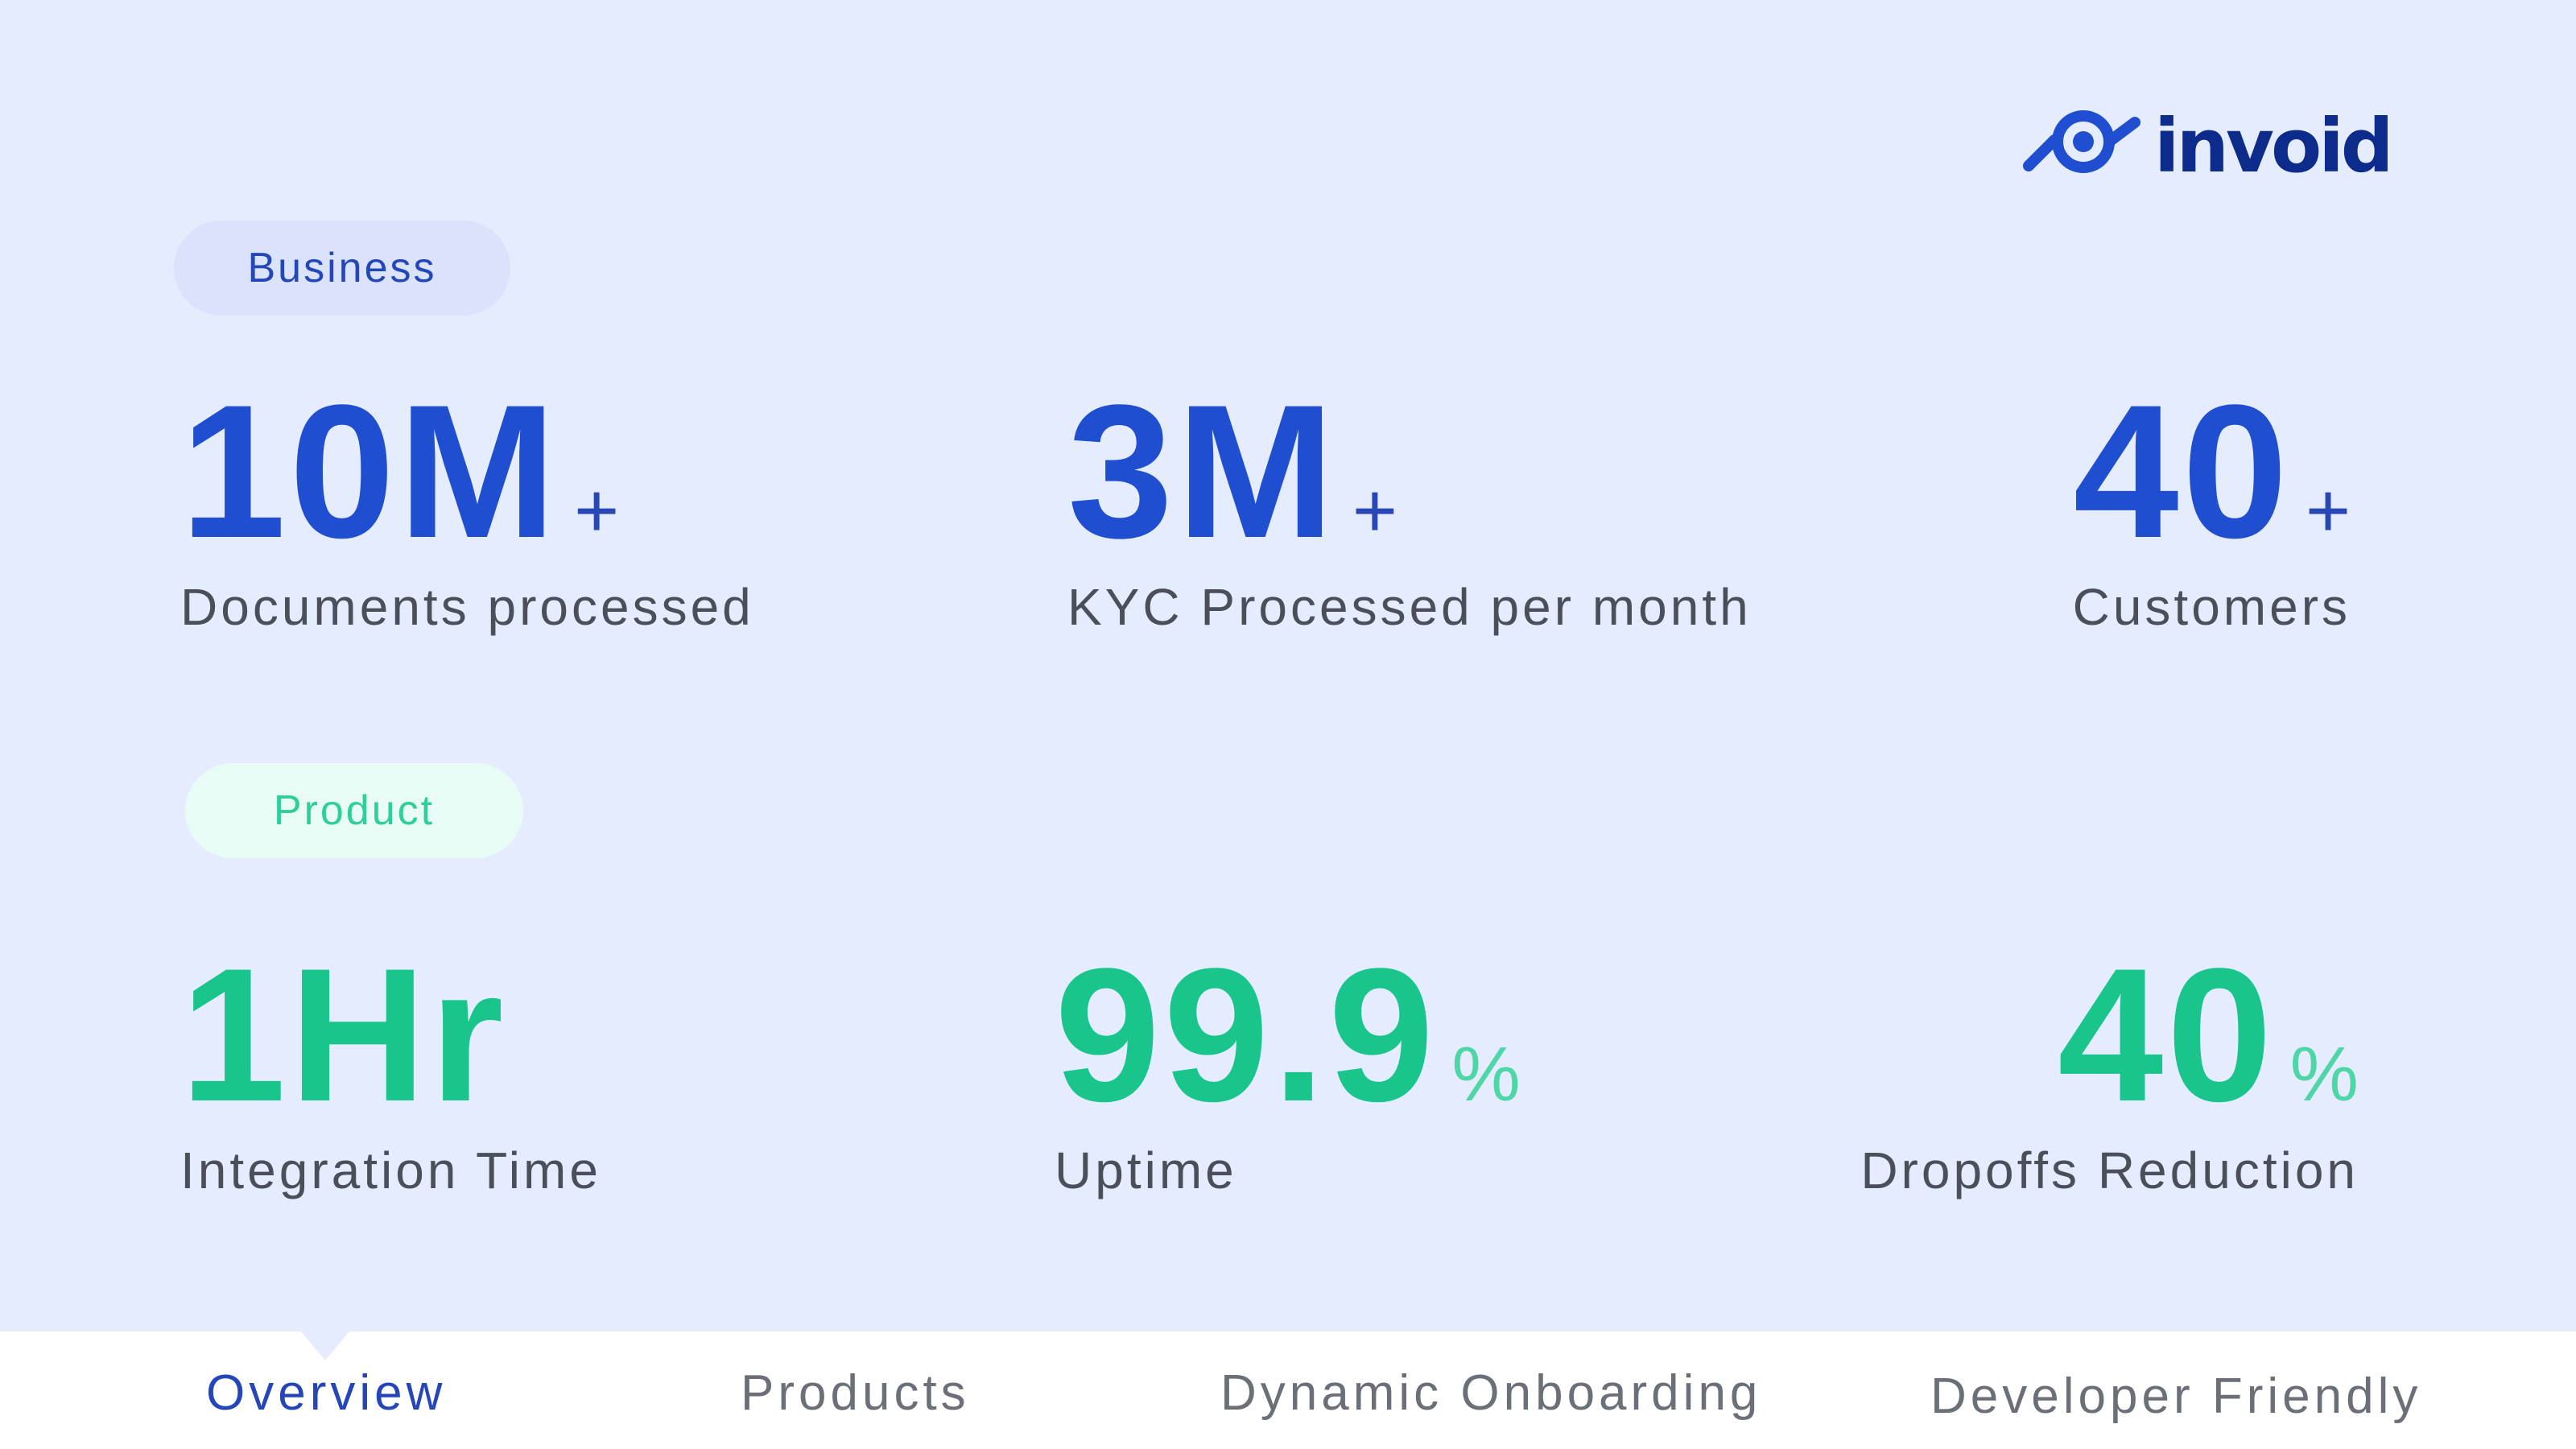  Describe the element at coordinates (2109, 1170) in the screenshot. I see `stat-label: Dropoffs Reduction` at that location.